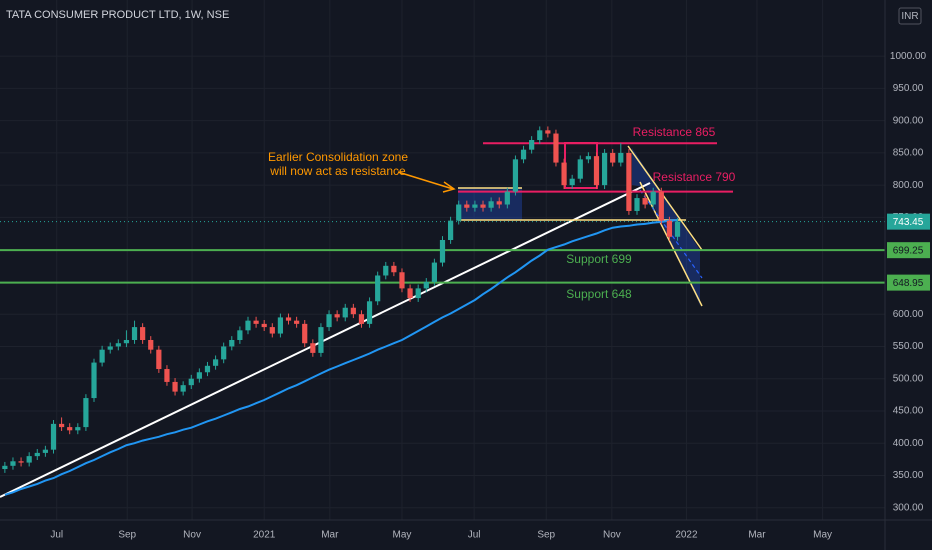  Describe the element at coordinates (908, 185) in the screenshot. I see `y-tick-label: 800.00` at that location.